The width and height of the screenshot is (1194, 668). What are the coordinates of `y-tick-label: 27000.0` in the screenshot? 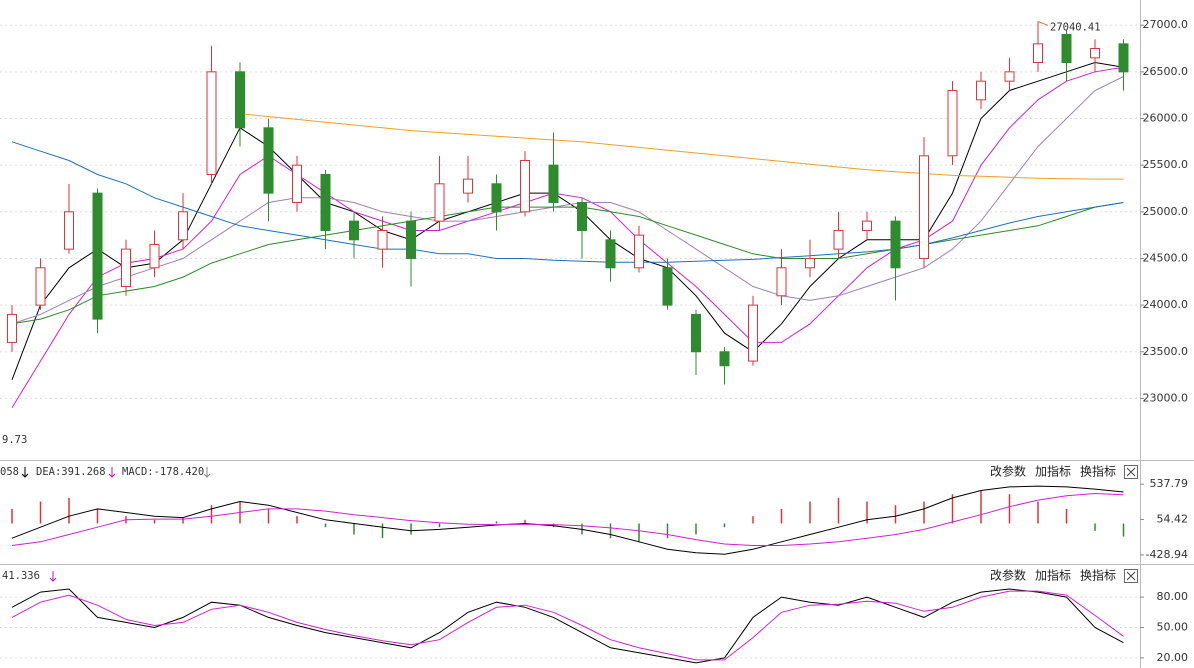 It's located at (1166, 24).